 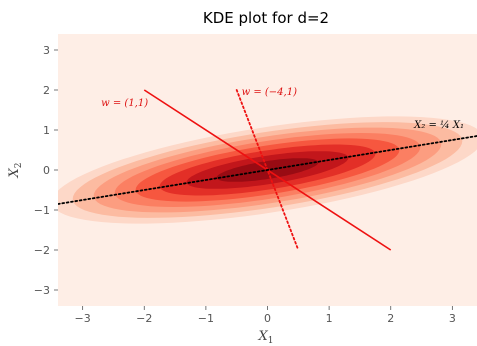 What do you see at coordinates (83, 318) in the screenshot?
I see `x-tick-label: −3` at bounding box center [83, 318].